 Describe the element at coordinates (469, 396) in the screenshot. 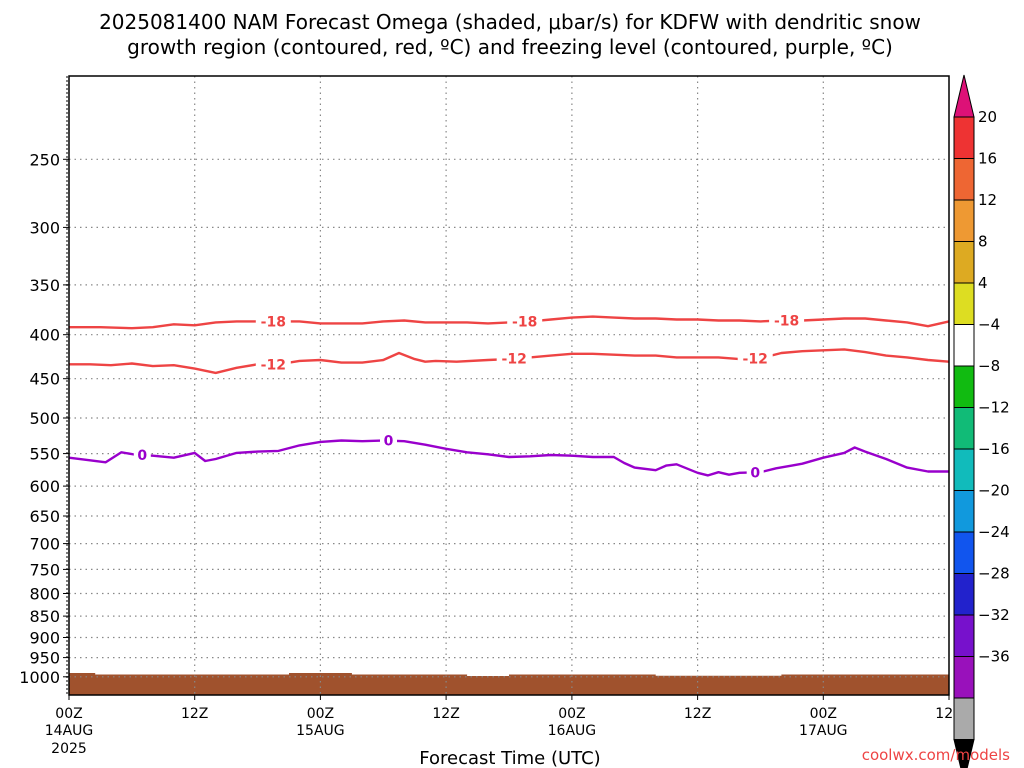

I see `contour-labels: -18 -18 -18 -12 -12 -12 0 0 0` at that location.